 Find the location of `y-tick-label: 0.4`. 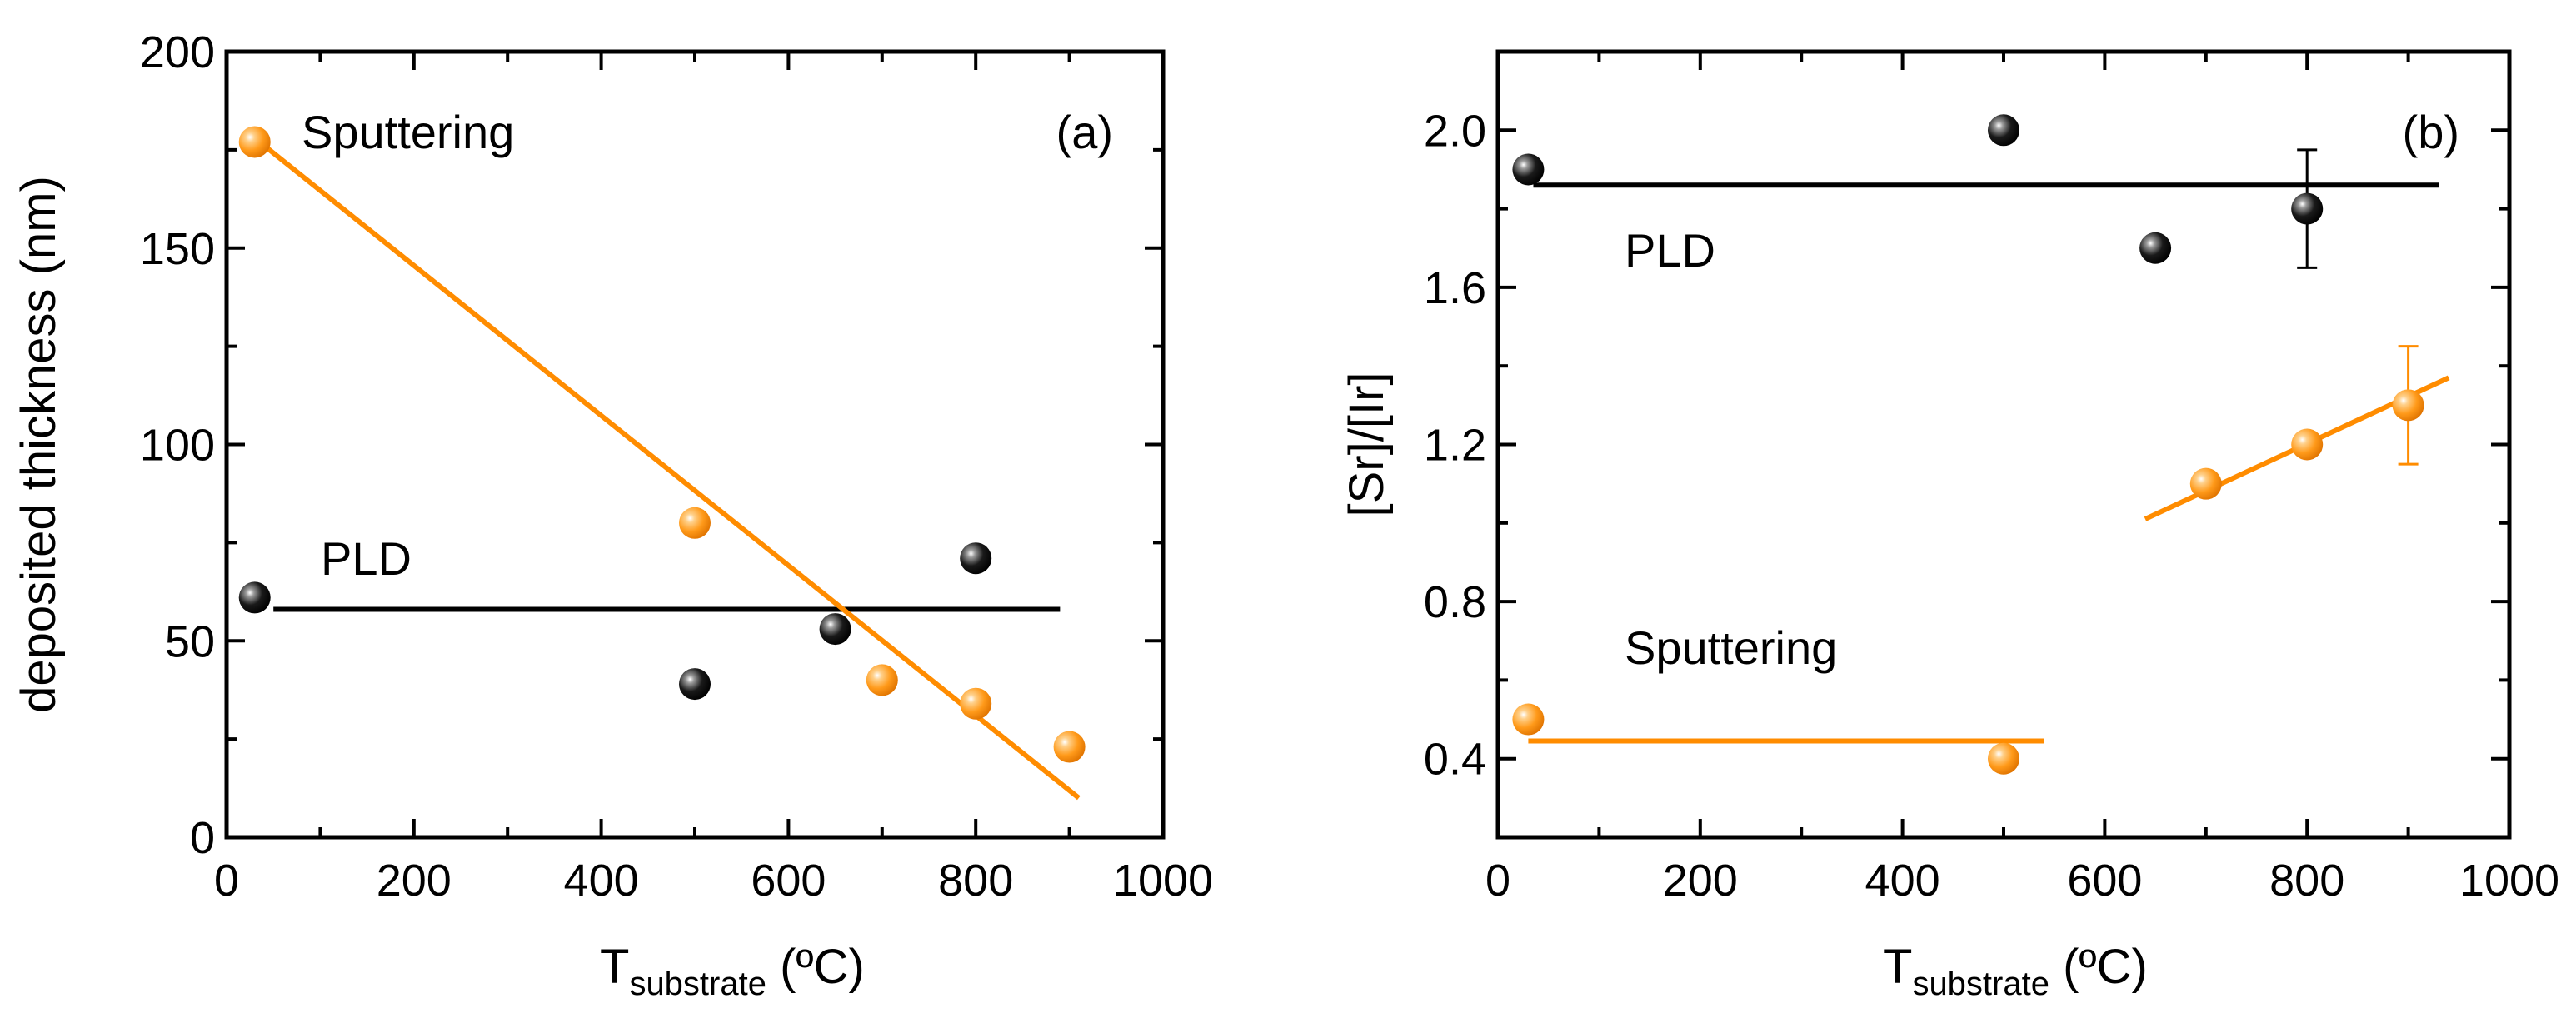

y-tick-label: 0.4 is located at coordinates (1455, 760).